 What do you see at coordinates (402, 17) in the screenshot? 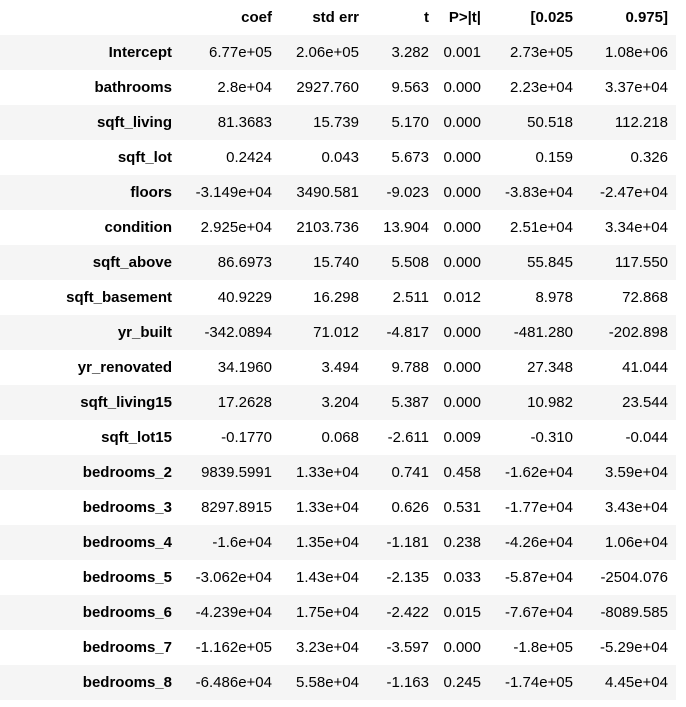
I see `column-header-t-value: t` at bounding box center [402, 17].